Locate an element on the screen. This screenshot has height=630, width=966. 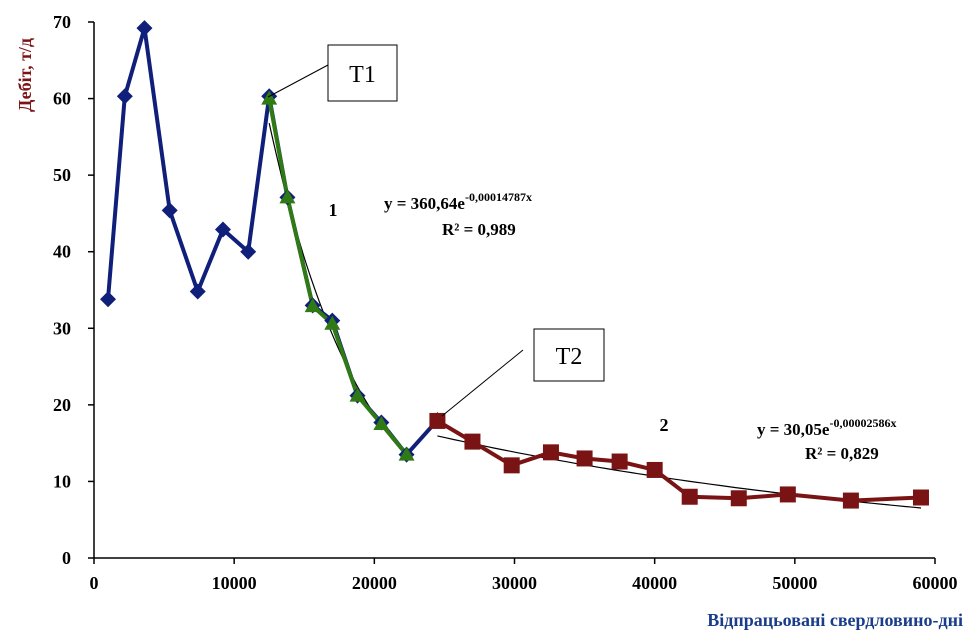
trendline-2-equation: y = 30,05e-0,00002586x is located at coordinates (826, 427).